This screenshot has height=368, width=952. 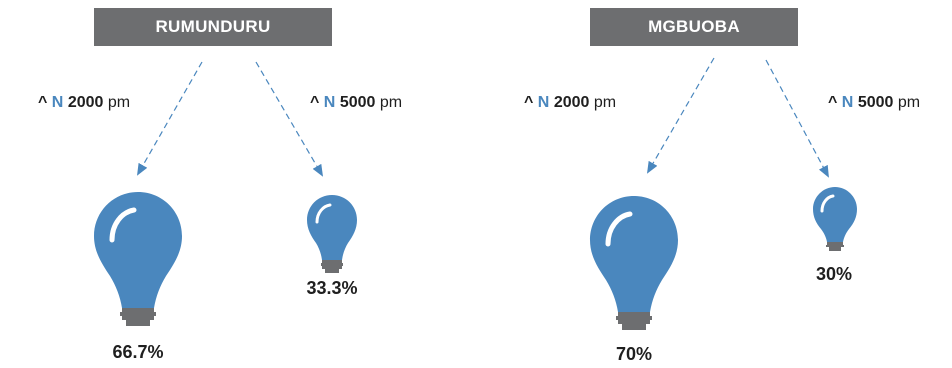 I want to click on location-header: MGBUOBA, so click(x=694, y=27).